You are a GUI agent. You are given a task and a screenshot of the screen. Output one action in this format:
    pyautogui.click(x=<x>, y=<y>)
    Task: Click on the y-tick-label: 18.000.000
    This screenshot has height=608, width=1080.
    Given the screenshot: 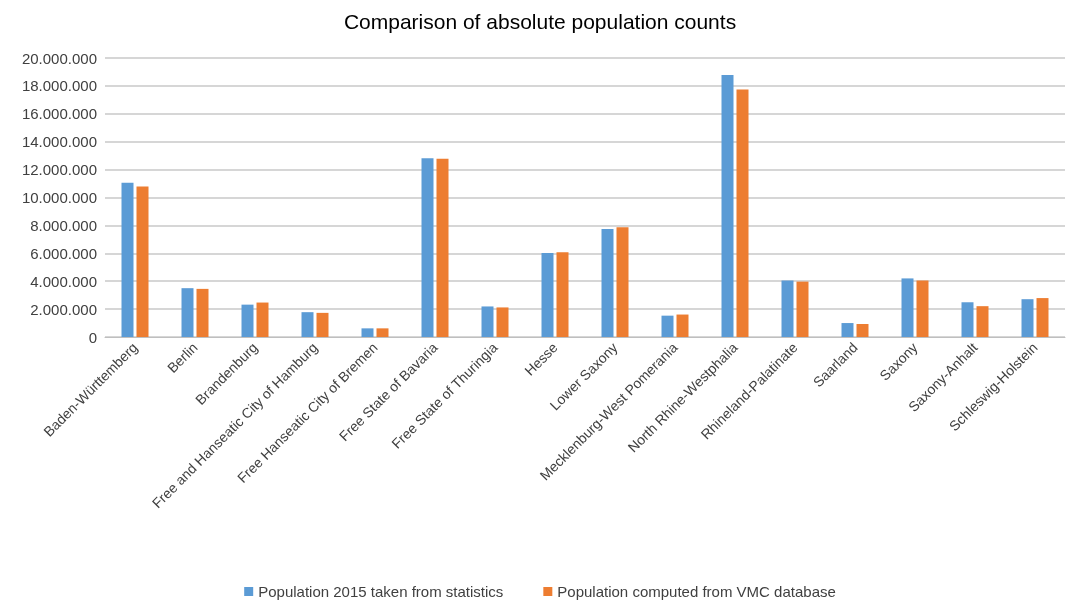 What is the action you would take?
    pyautogui.click(x=59, y=86)
    